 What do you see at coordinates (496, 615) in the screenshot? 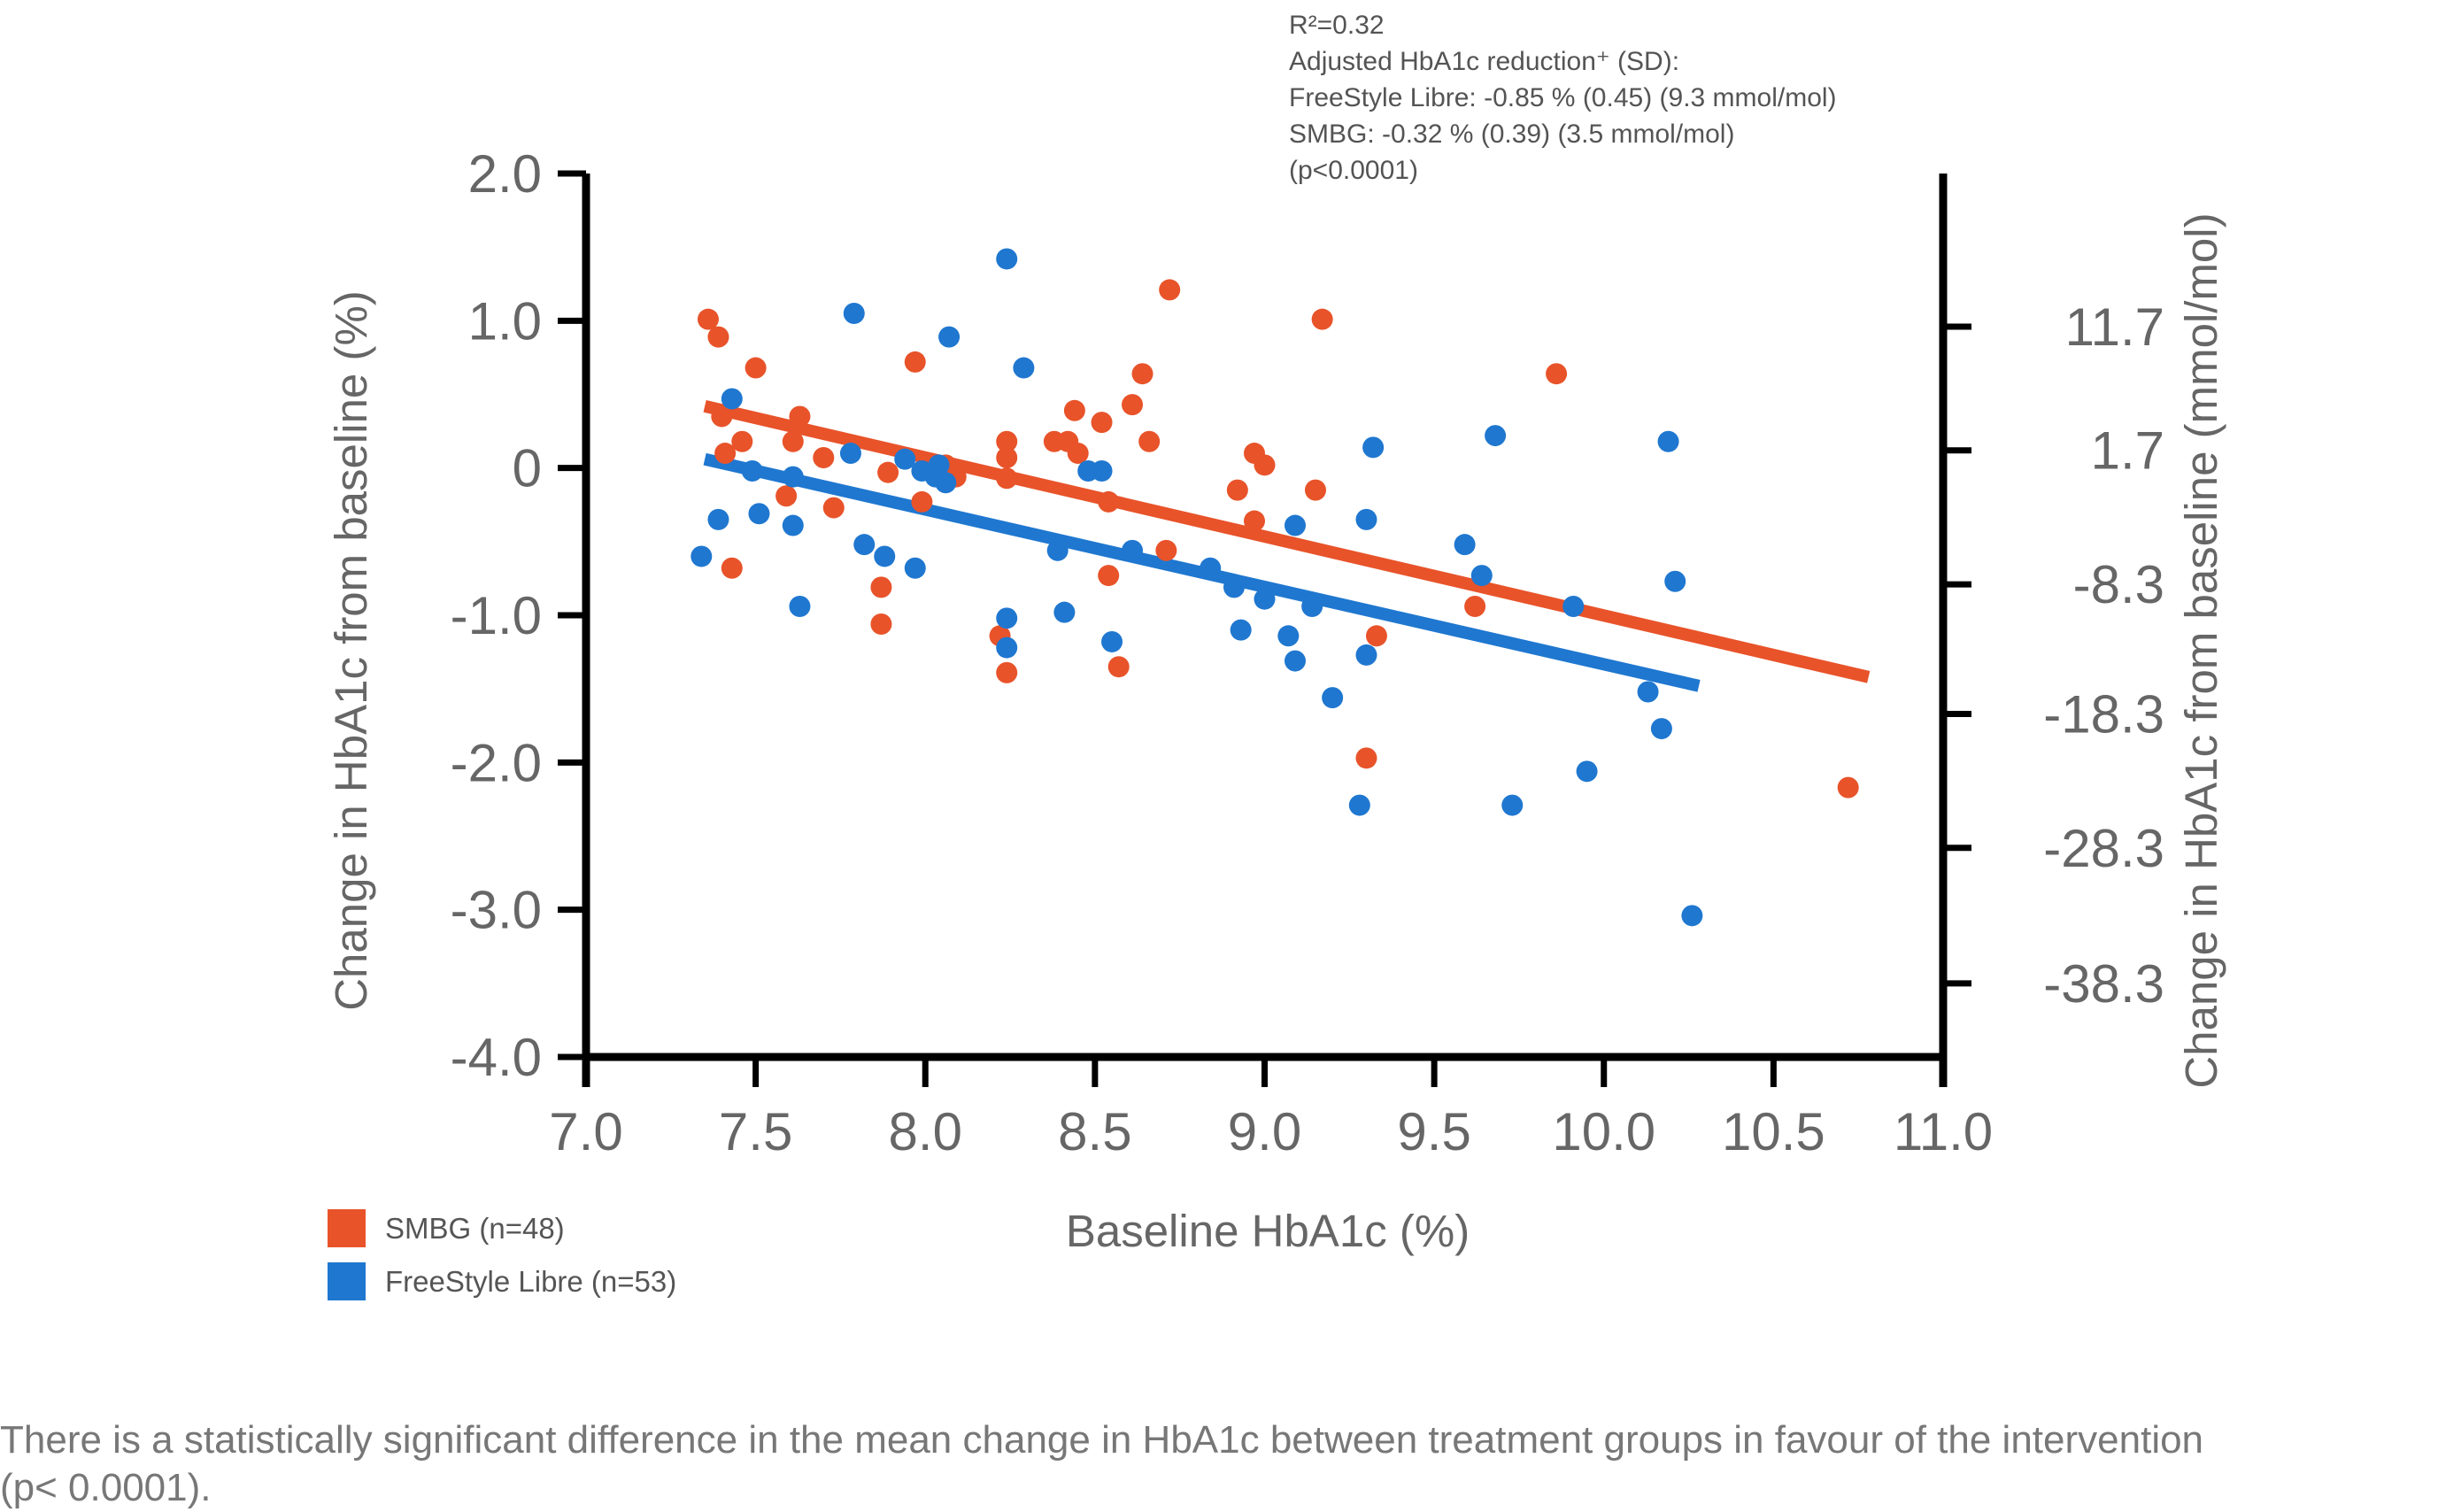
I see `y-tick-label: -1.0` at bounding box center [496, 615].